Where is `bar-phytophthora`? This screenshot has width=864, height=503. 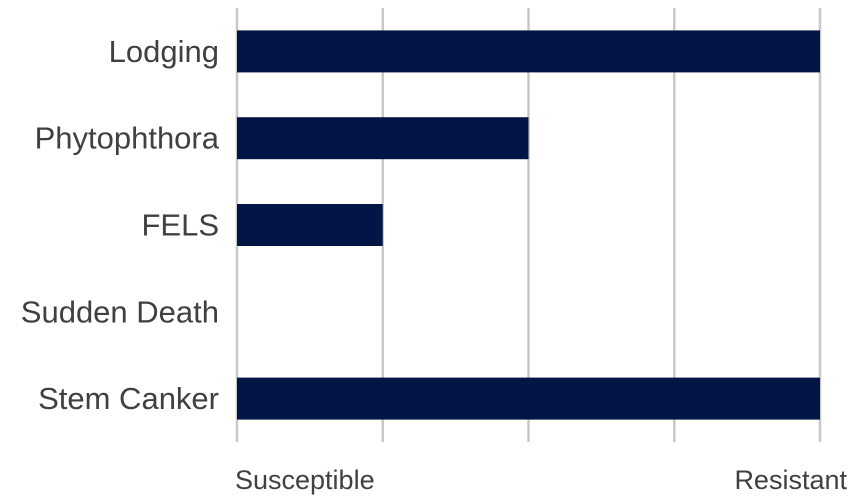 bar-phytophthora is located at coordinates (383, 138).